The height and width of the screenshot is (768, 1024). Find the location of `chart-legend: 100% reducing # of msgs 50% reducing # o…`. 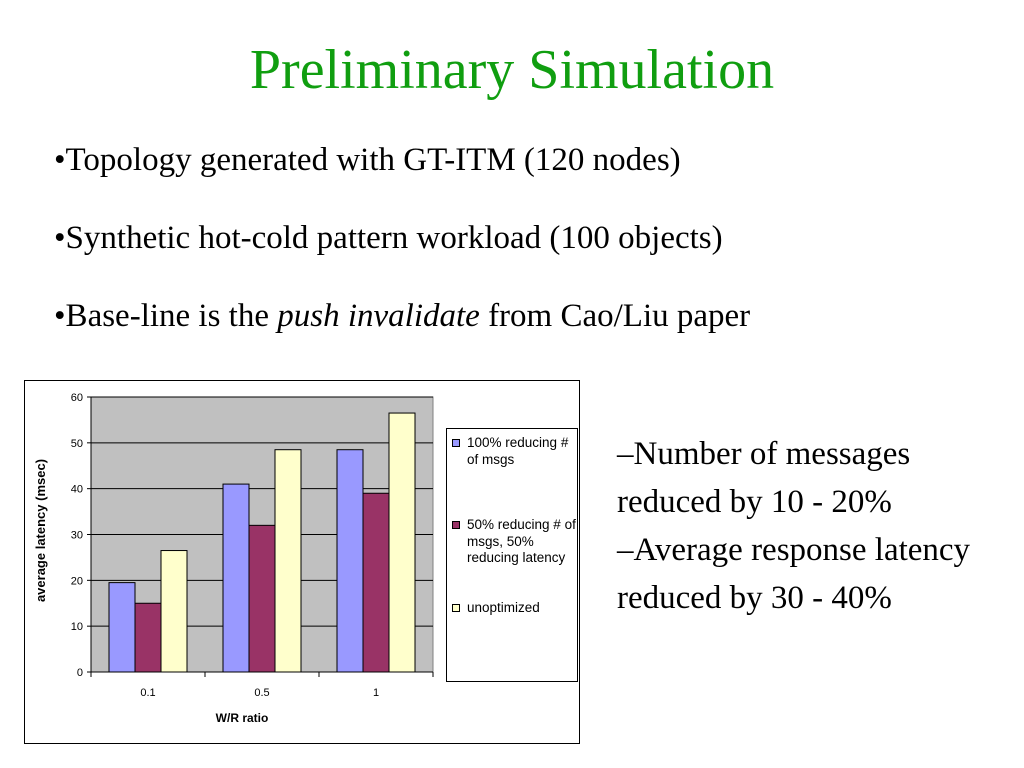

chart-legend: 100% reducing # of msgs 50% reducing # o… is located at coordinates (512, 555).